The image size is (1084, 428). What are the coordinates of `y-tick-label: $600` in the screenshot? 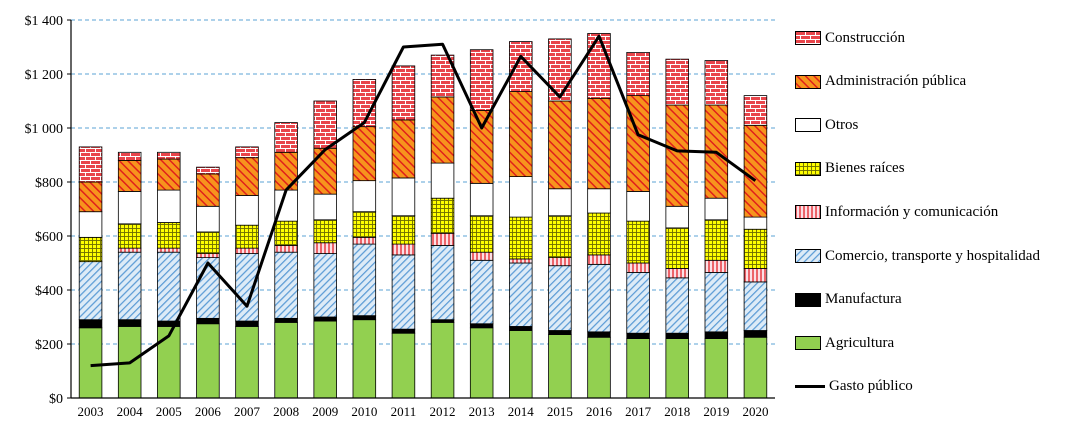 It's located at (49, 237).